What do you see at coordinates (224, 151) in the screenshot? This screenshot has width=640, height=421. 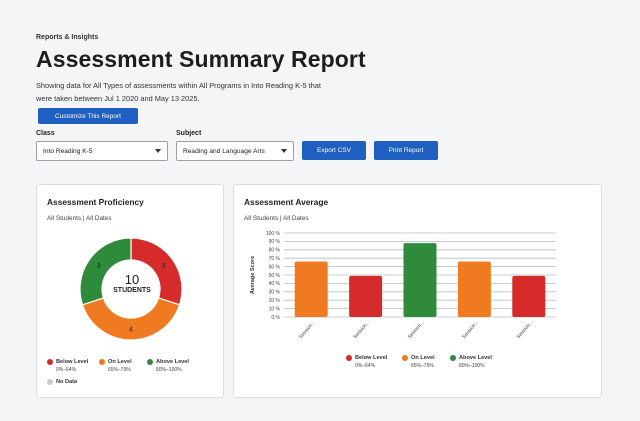 I see `subject-select-value: Reading and Language Arts` at bounding box center [224, 151].